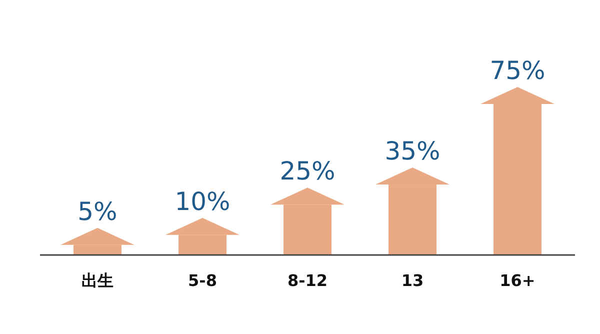  Describe the element at coordinates (98, 211) in the screenshot. I see `data-label: 5%` at that location.